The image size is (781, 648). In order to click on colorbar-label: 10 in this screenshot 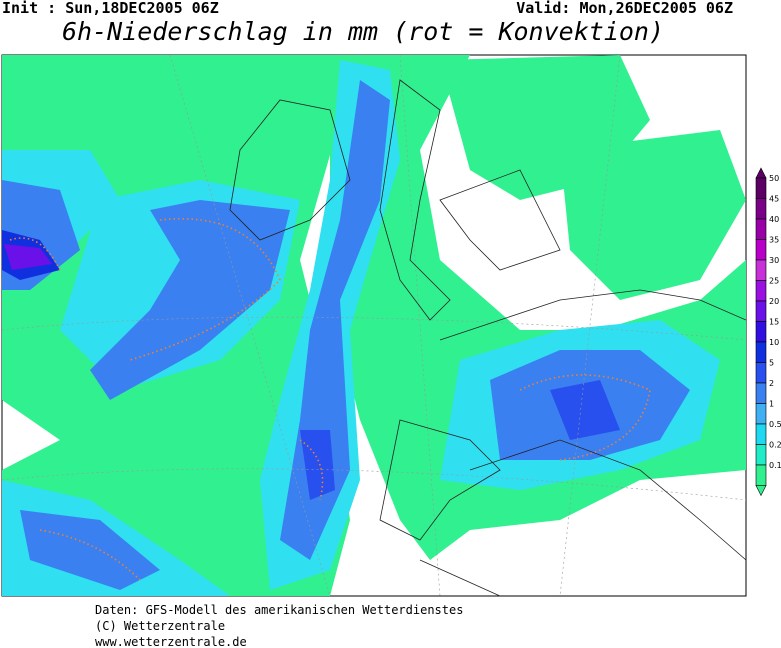, I will do `click(774, 342)`.